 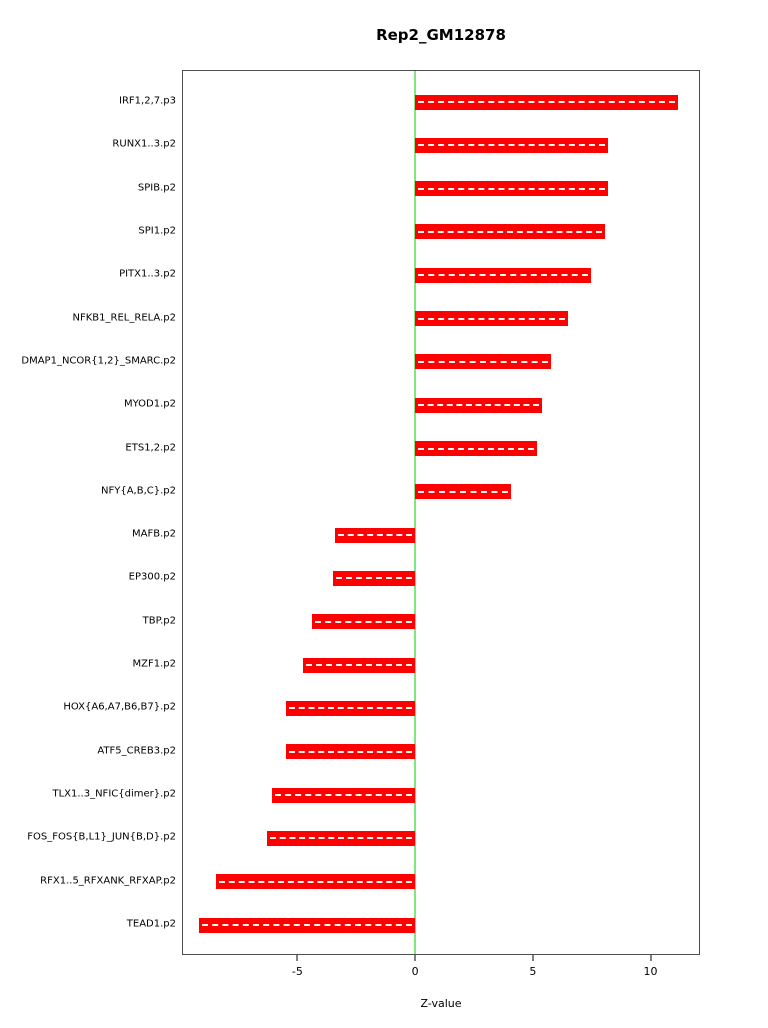 What do you see at coordinates (144, 144) in the screenshot?
I see `y-label: RUNX1..3.p2` at bounding box center [144, 144].